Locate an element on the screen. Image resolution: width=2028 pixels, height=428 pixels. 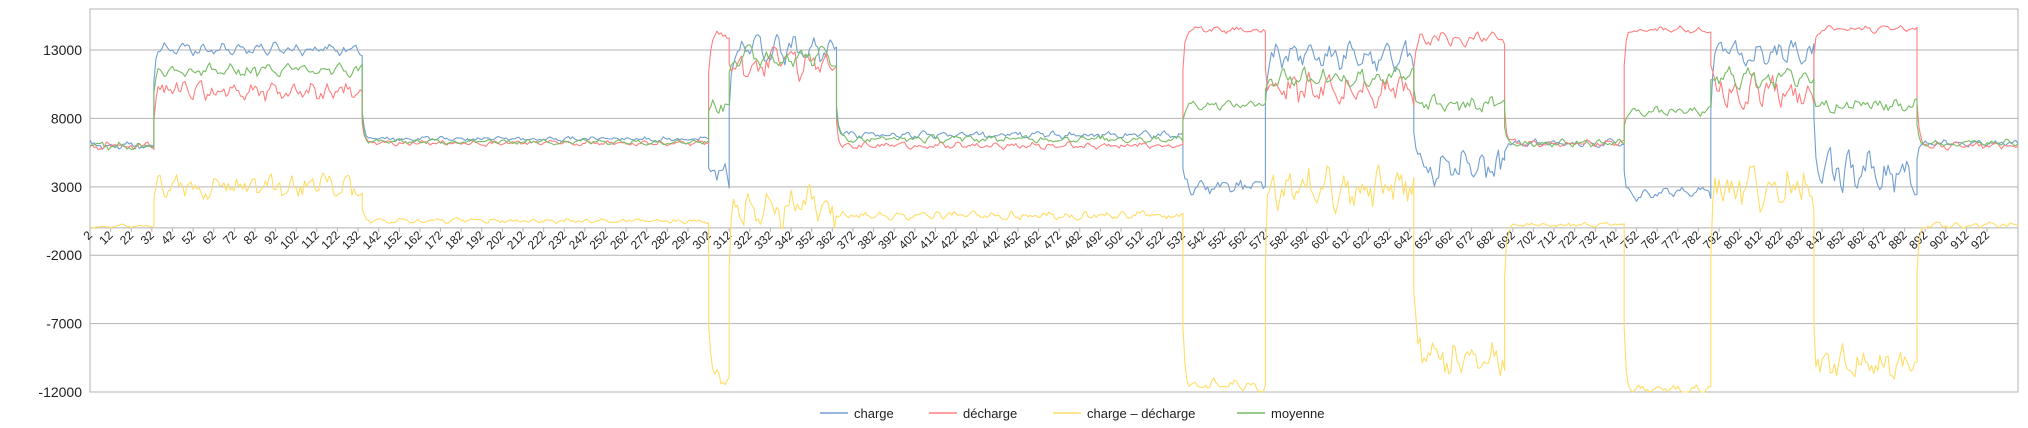
y-tick-label: 8000 is located at coordinates (66, 118).